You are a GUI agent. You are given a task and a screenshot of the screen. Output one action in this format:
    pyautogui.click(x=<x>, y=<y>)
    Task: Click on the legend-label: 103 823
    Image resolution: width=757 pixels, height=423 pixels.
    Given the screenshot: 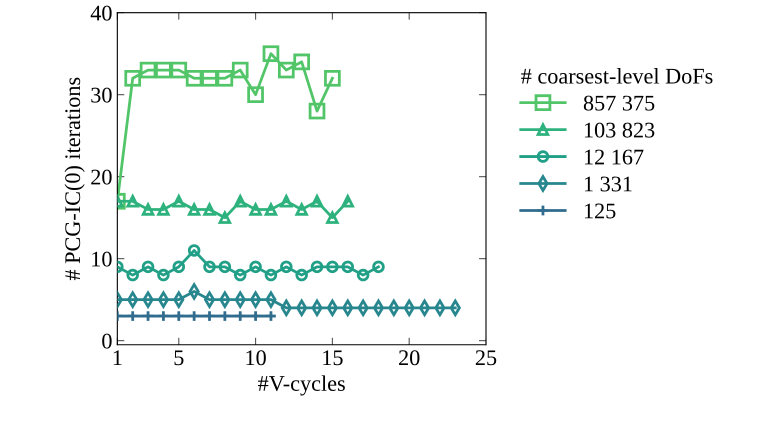 What is the action you would take?
    pyautogui.click(x=619, y=130)
    